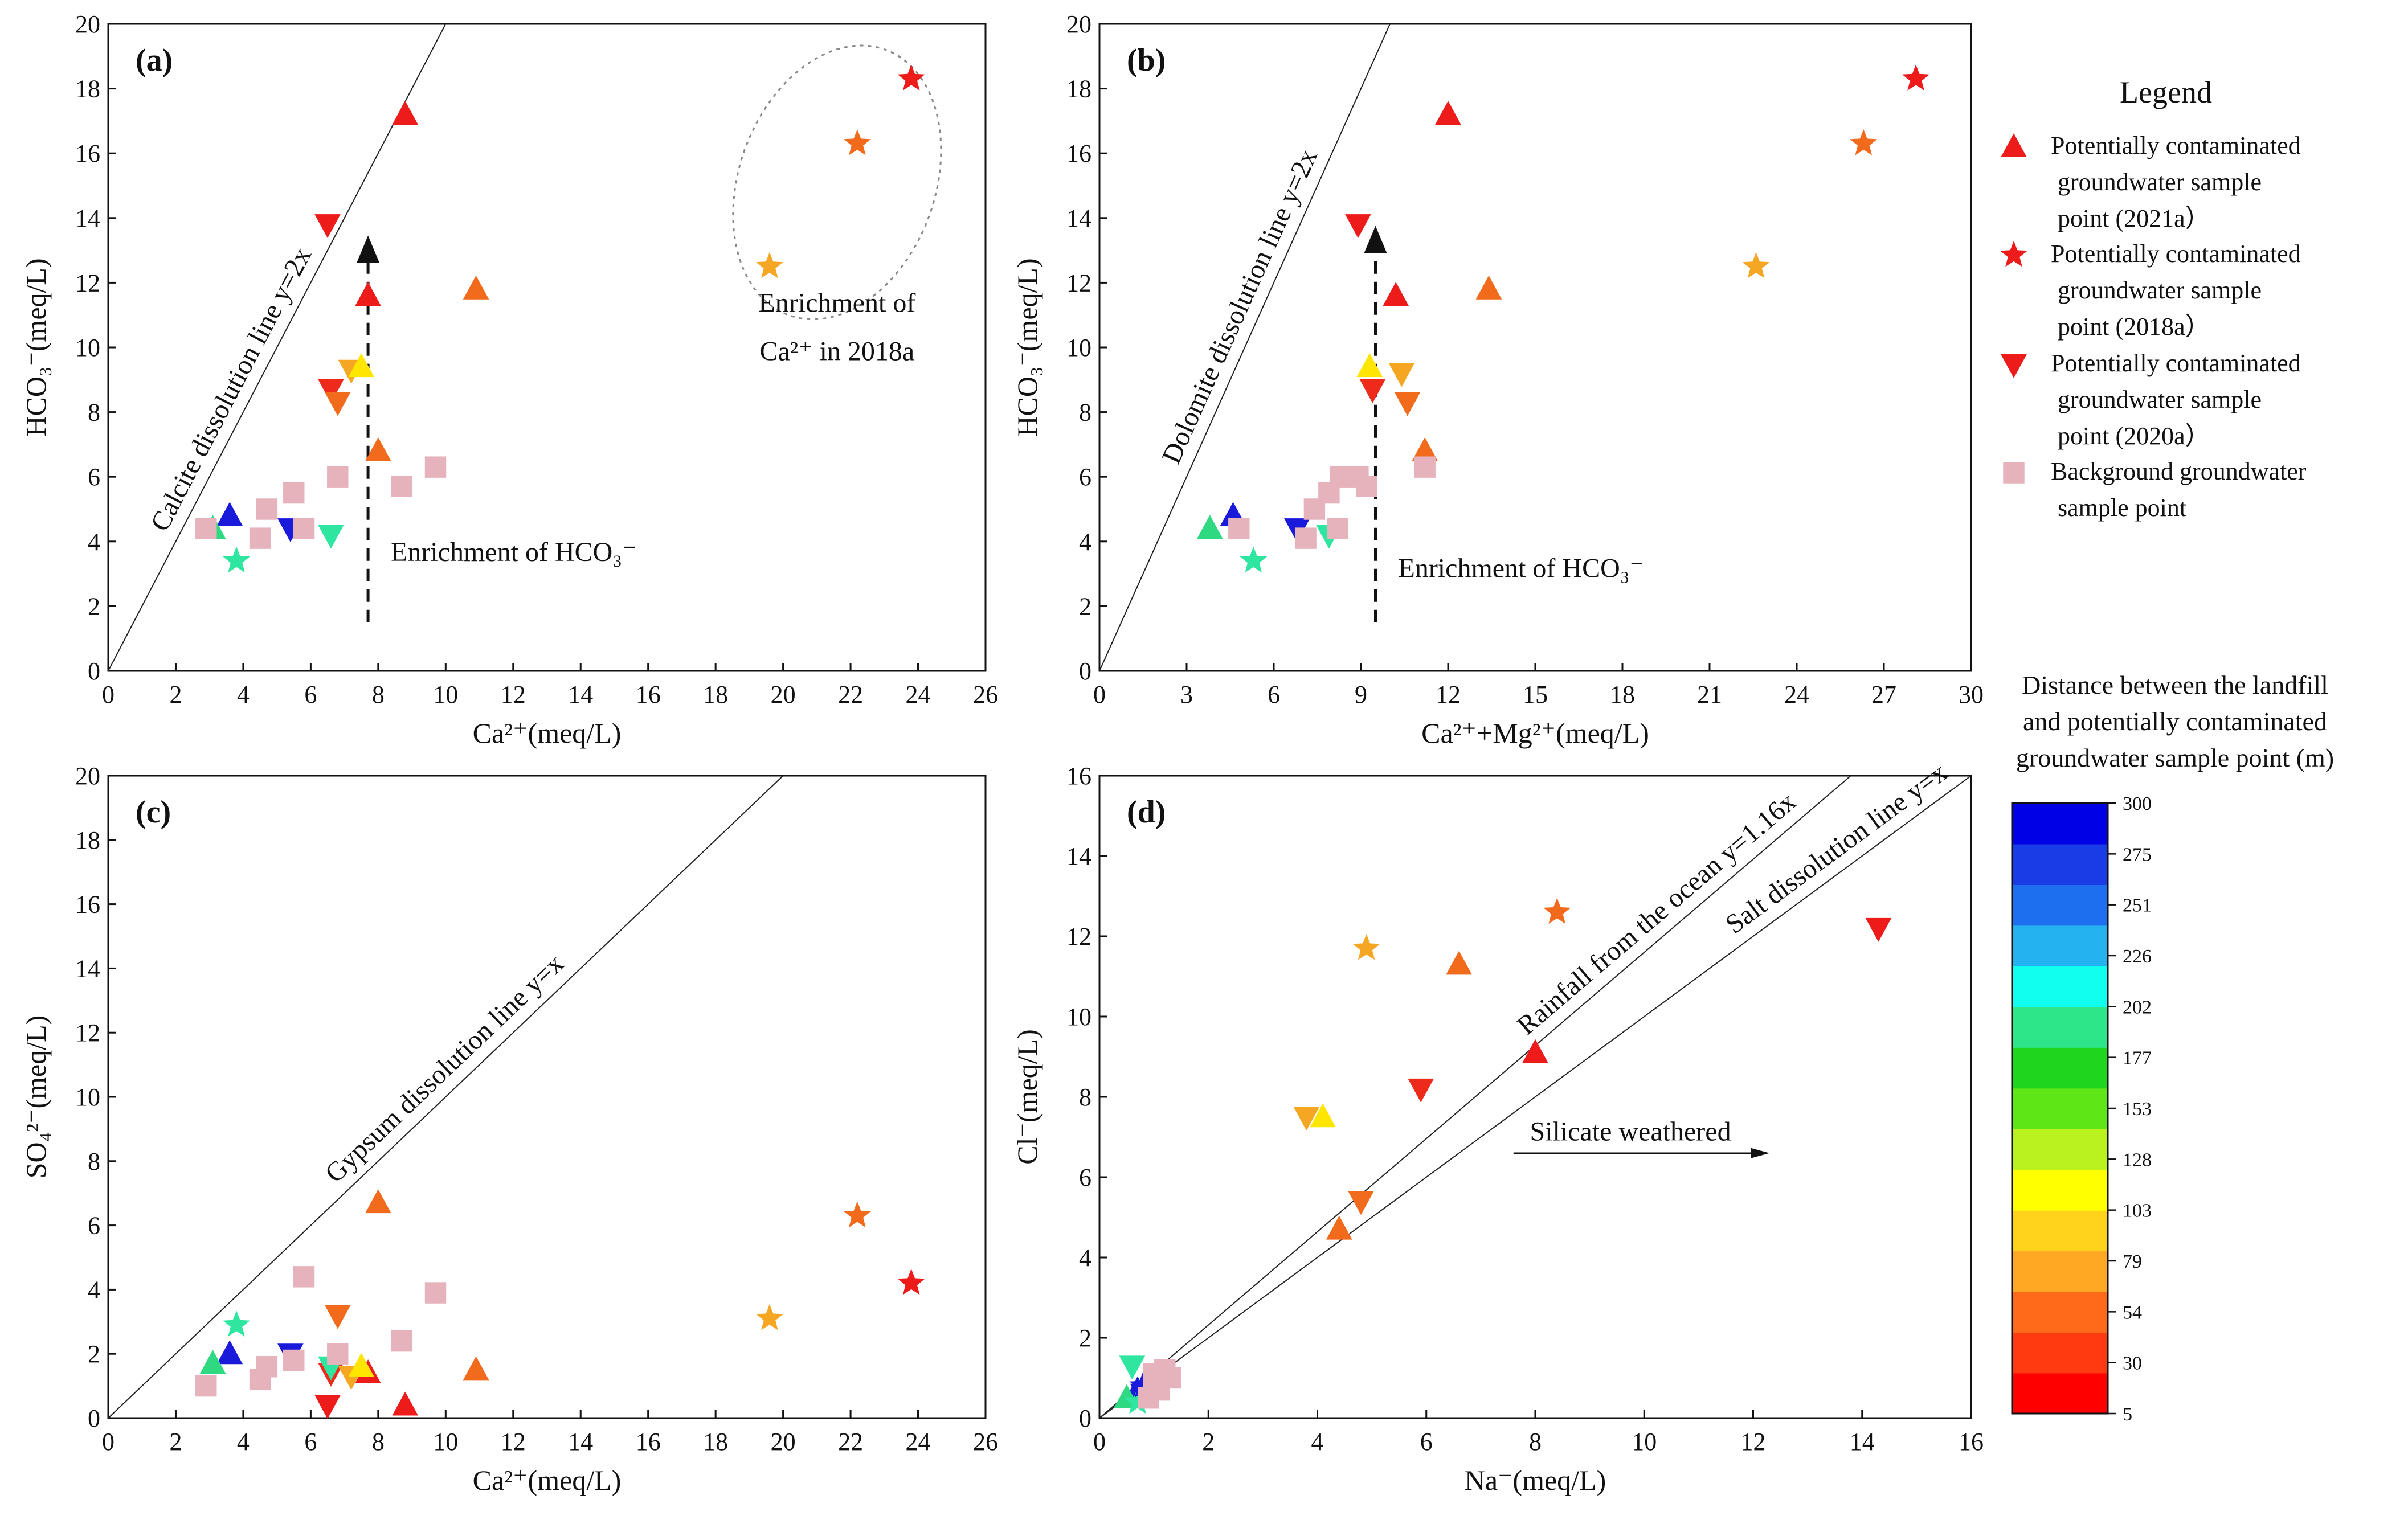 This screenshot has height=1532, width=2408. What do you see at coordinates (851, 694) in the screenshot?
I see `x-tick-label: 22` at bounding box center [851, 694].